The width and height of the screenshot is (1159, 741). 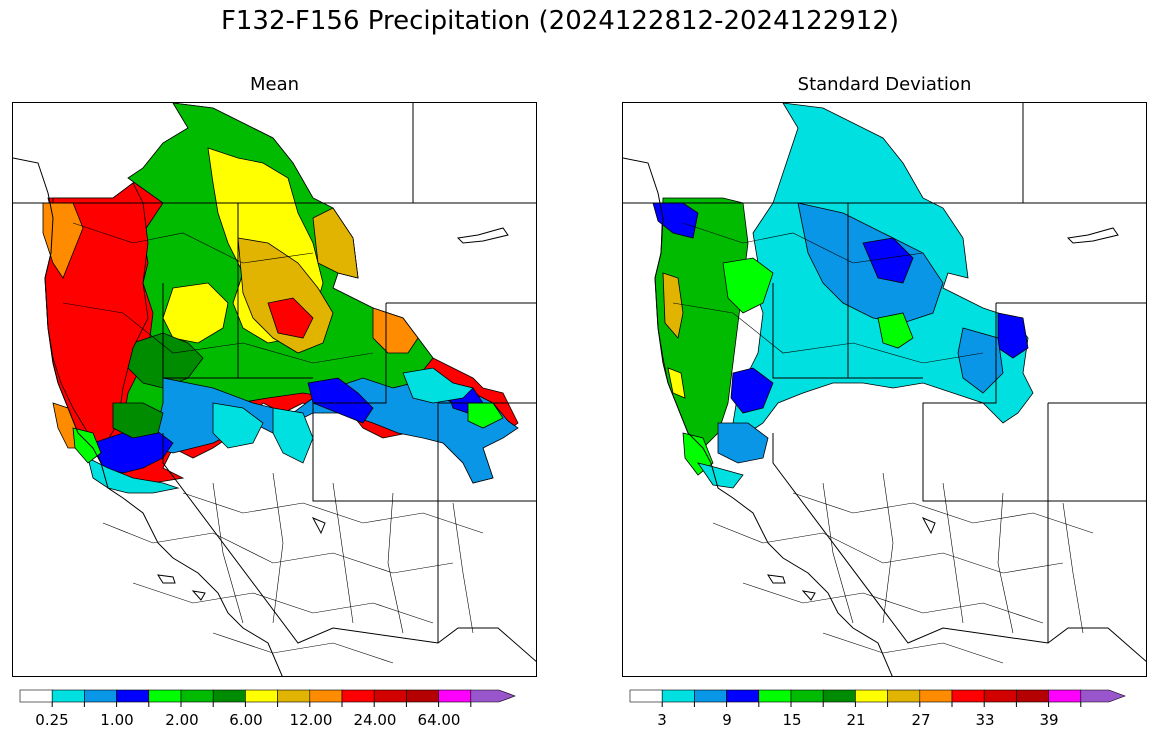 I want to click on std-tick-label: 21, so click(x=856, y=720).